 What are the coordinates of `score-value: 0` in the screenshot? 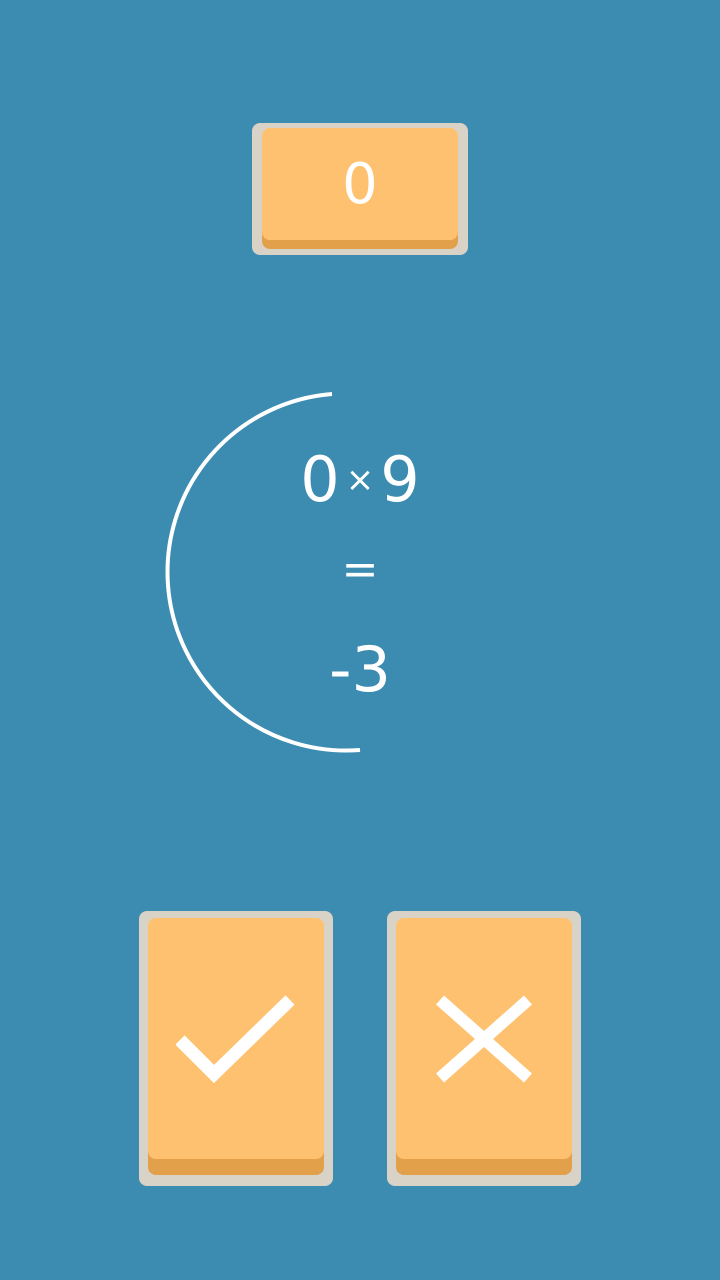 It's located at (360, 184).